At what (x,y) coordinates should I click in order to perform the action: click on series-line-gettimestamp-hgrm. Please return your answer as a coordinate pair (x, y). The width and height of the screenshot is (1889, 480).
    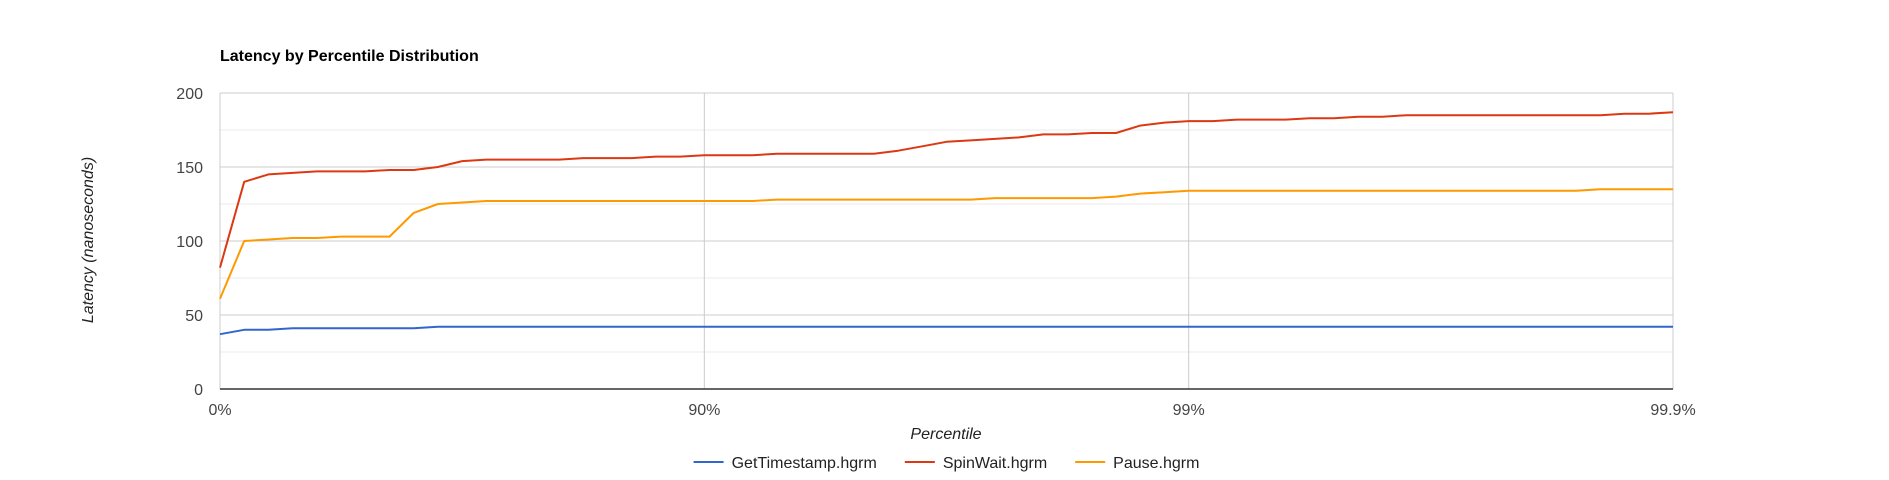
    Looking at the image, I should click on (946, 330).